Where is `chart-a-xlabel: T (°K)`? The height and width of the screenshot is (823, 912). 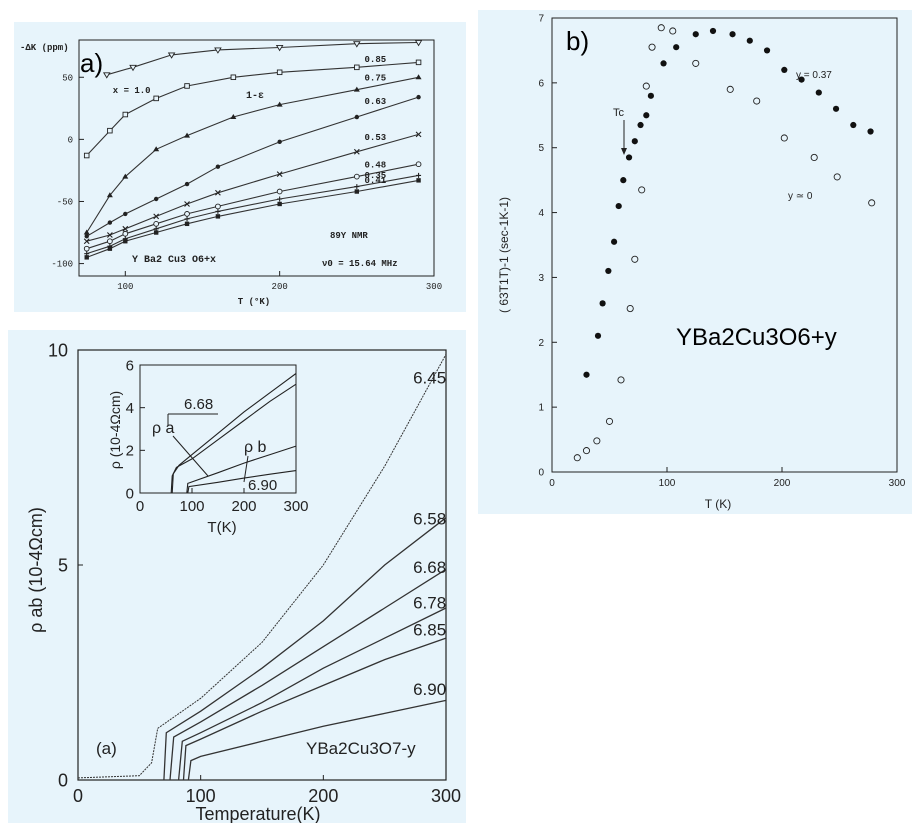 chart-a-xlabel: T (°K) is located at coordinates (254, 302).